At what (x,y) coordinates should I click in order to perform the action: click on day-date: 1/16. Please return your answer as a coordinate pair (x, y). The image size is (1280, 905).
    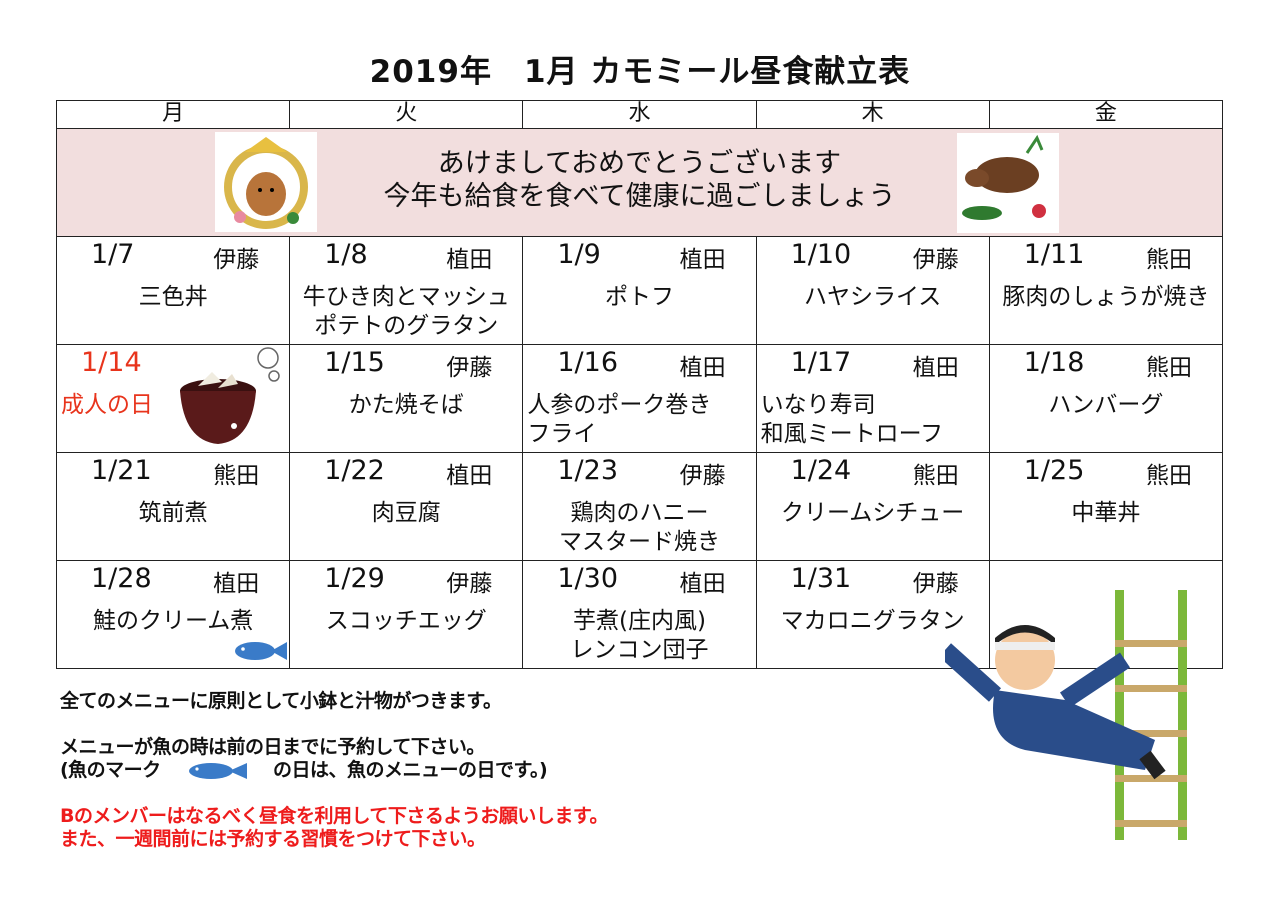
    Looking at the image, I should click on (588, 362).